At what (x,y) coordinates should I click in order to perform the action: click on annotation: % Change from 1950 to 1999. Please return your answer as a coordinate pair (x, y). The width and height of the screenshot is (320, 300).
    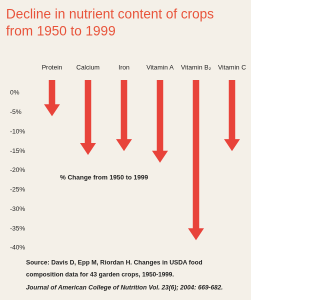
    Looking at the image, I should click on (104, 178).